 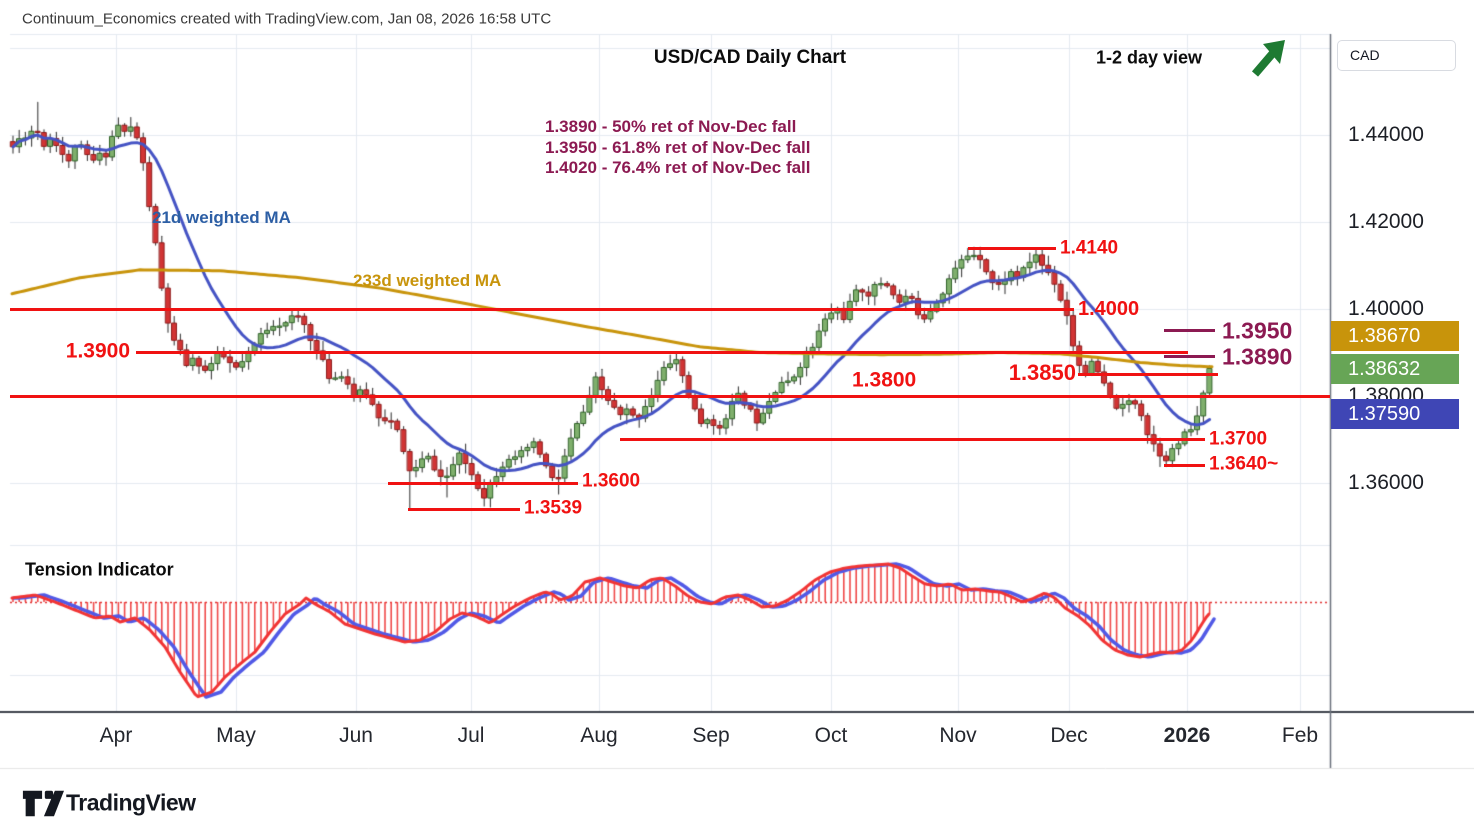 What do you see at coordinates (236, 735) in the screenshot?
I see `month-label: May` at bounding box center [236, 735].